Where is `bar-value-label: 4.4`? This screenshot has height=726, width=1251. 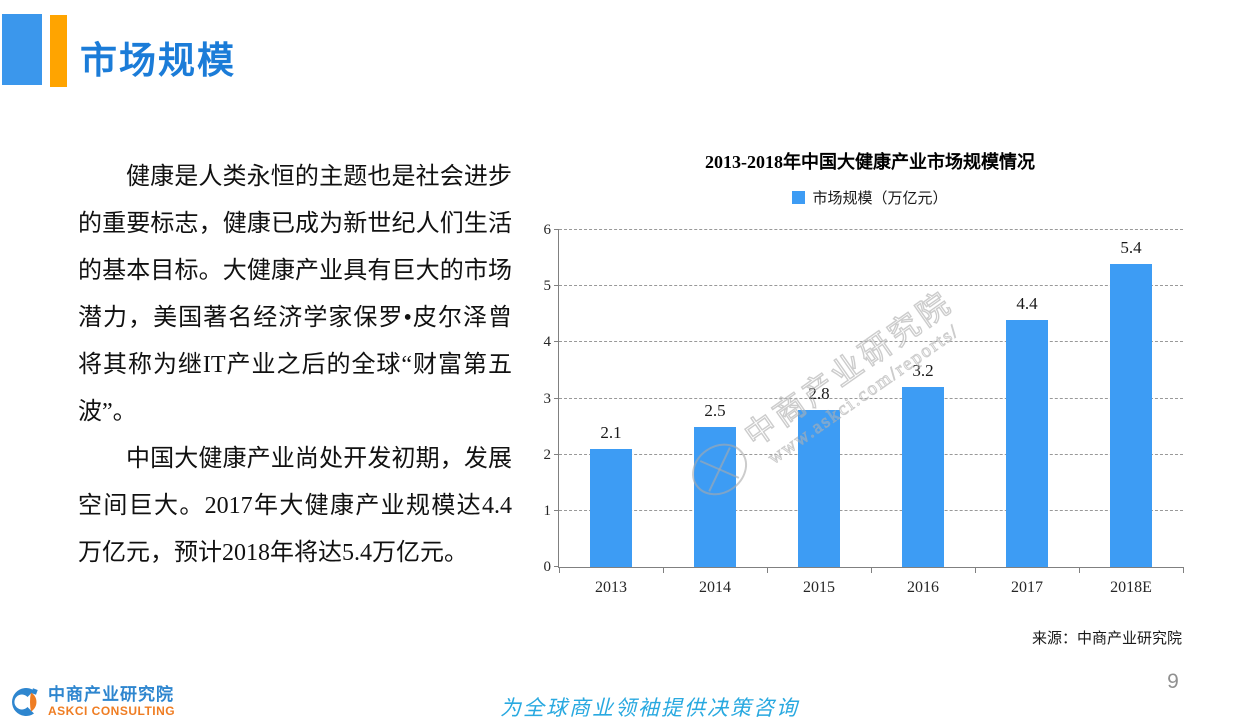 bar-value-label: 4.4 is located at coordinates (1027, 303).